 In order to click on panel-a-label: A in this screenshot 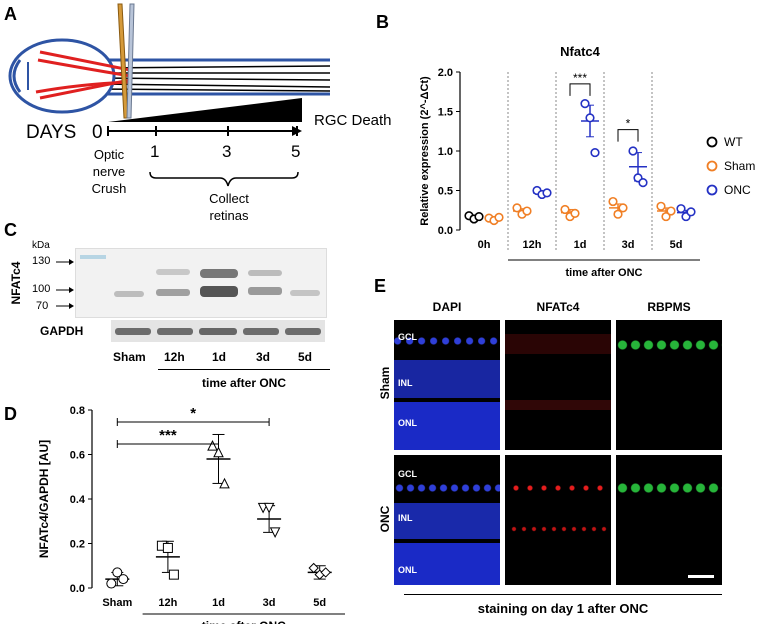, I will do `click(10, 14)`.